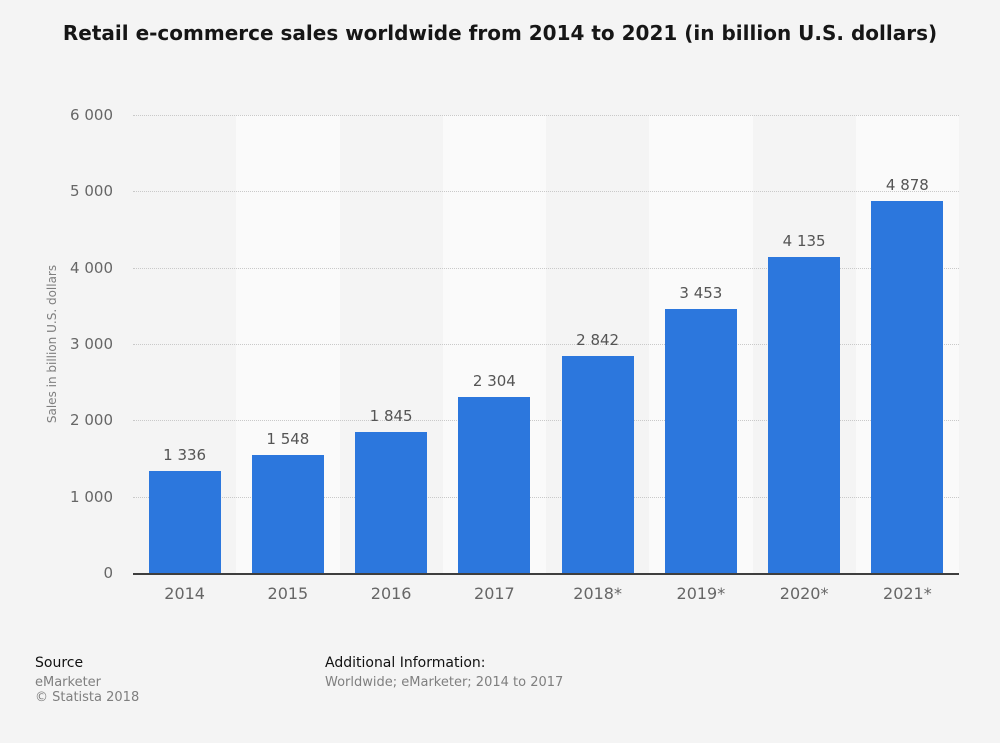  I want to click on y-tick-label: 0, so click(108, 573).